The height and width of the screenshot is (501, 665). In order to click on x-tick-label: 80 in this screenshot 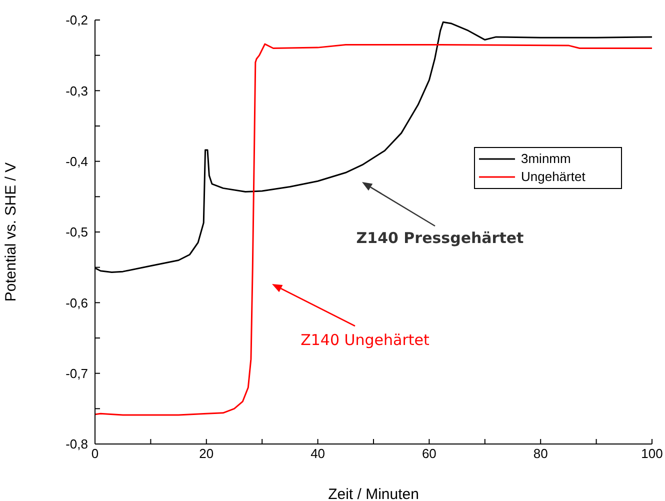, I will do `click(540, 454)`.